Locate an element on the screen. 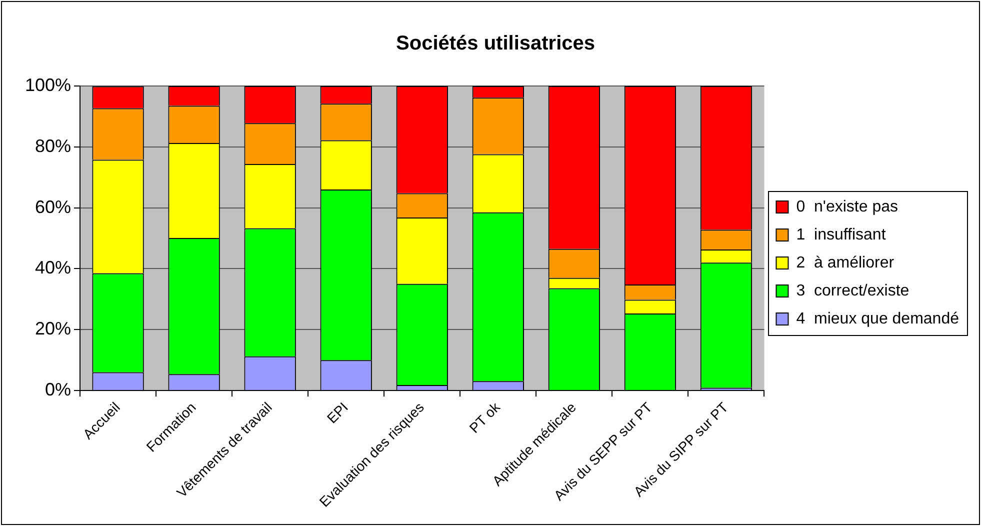 The image size is (981, 526). legend-label: 2 à améliorer is located at coordinates (845, 263).